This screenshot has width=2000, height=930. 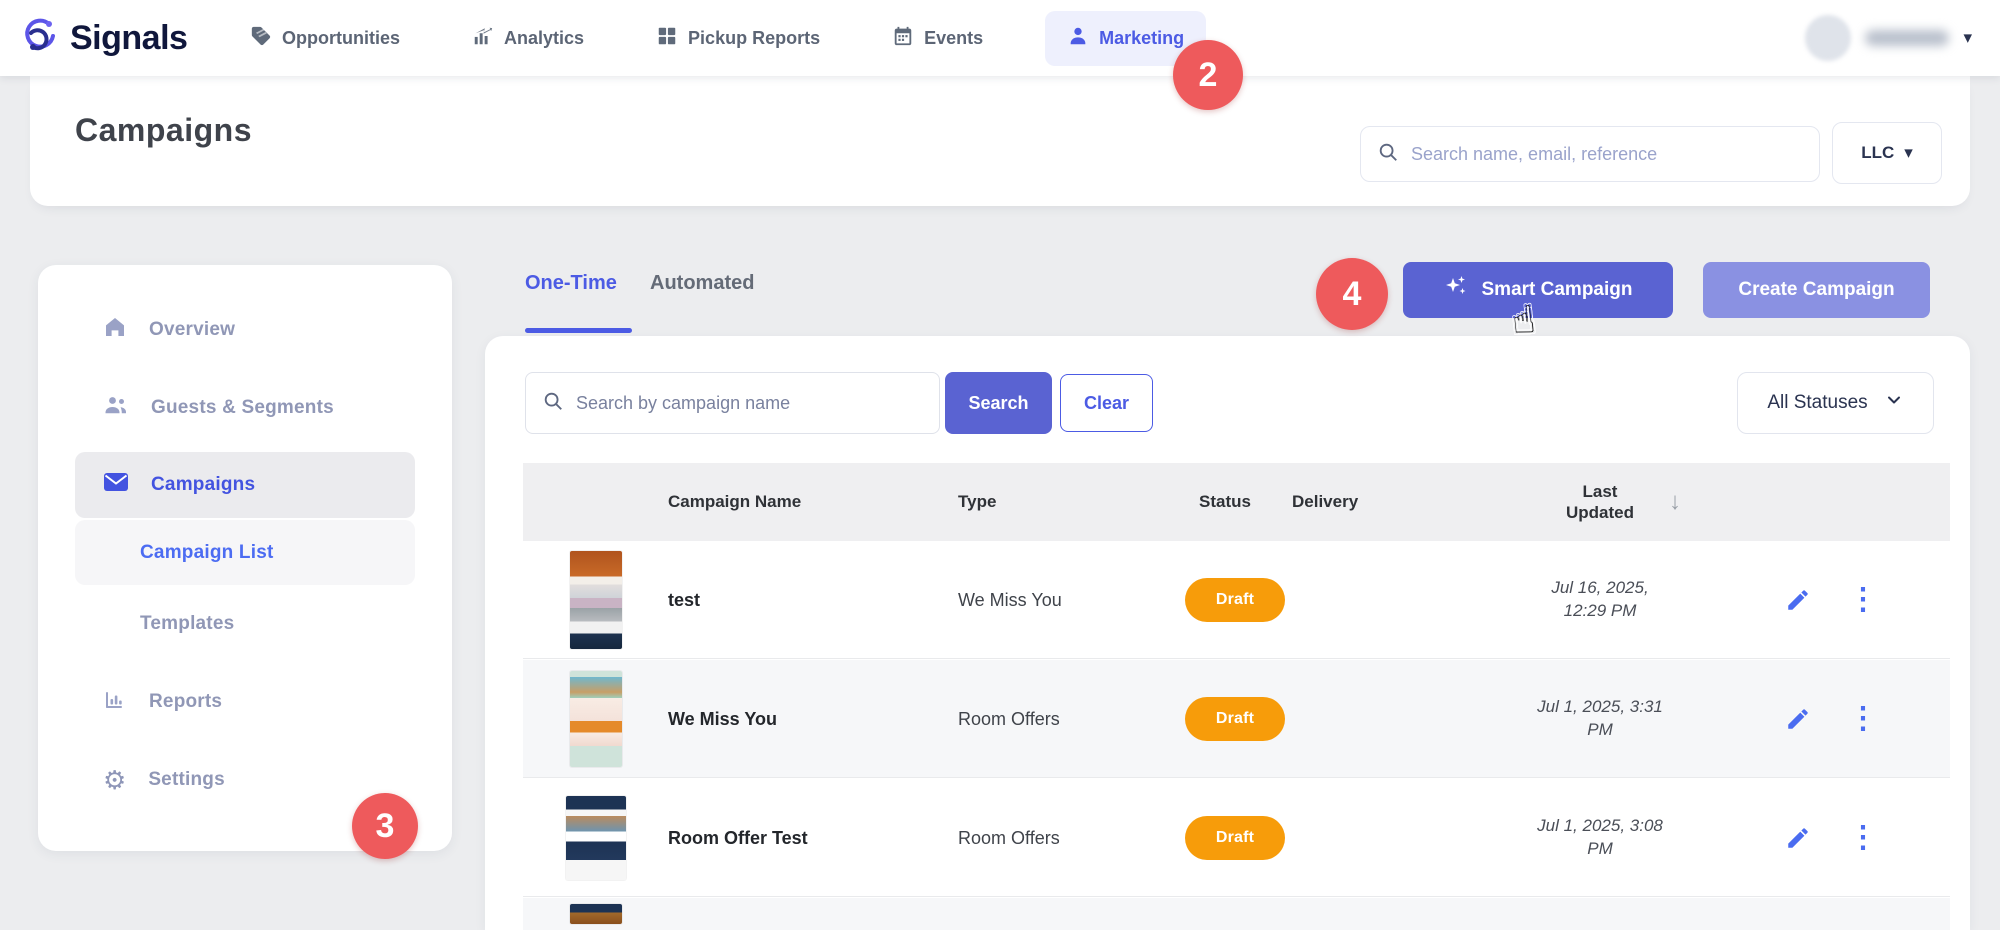 I want to click on calendar-icon, so click(x=903, y=38).